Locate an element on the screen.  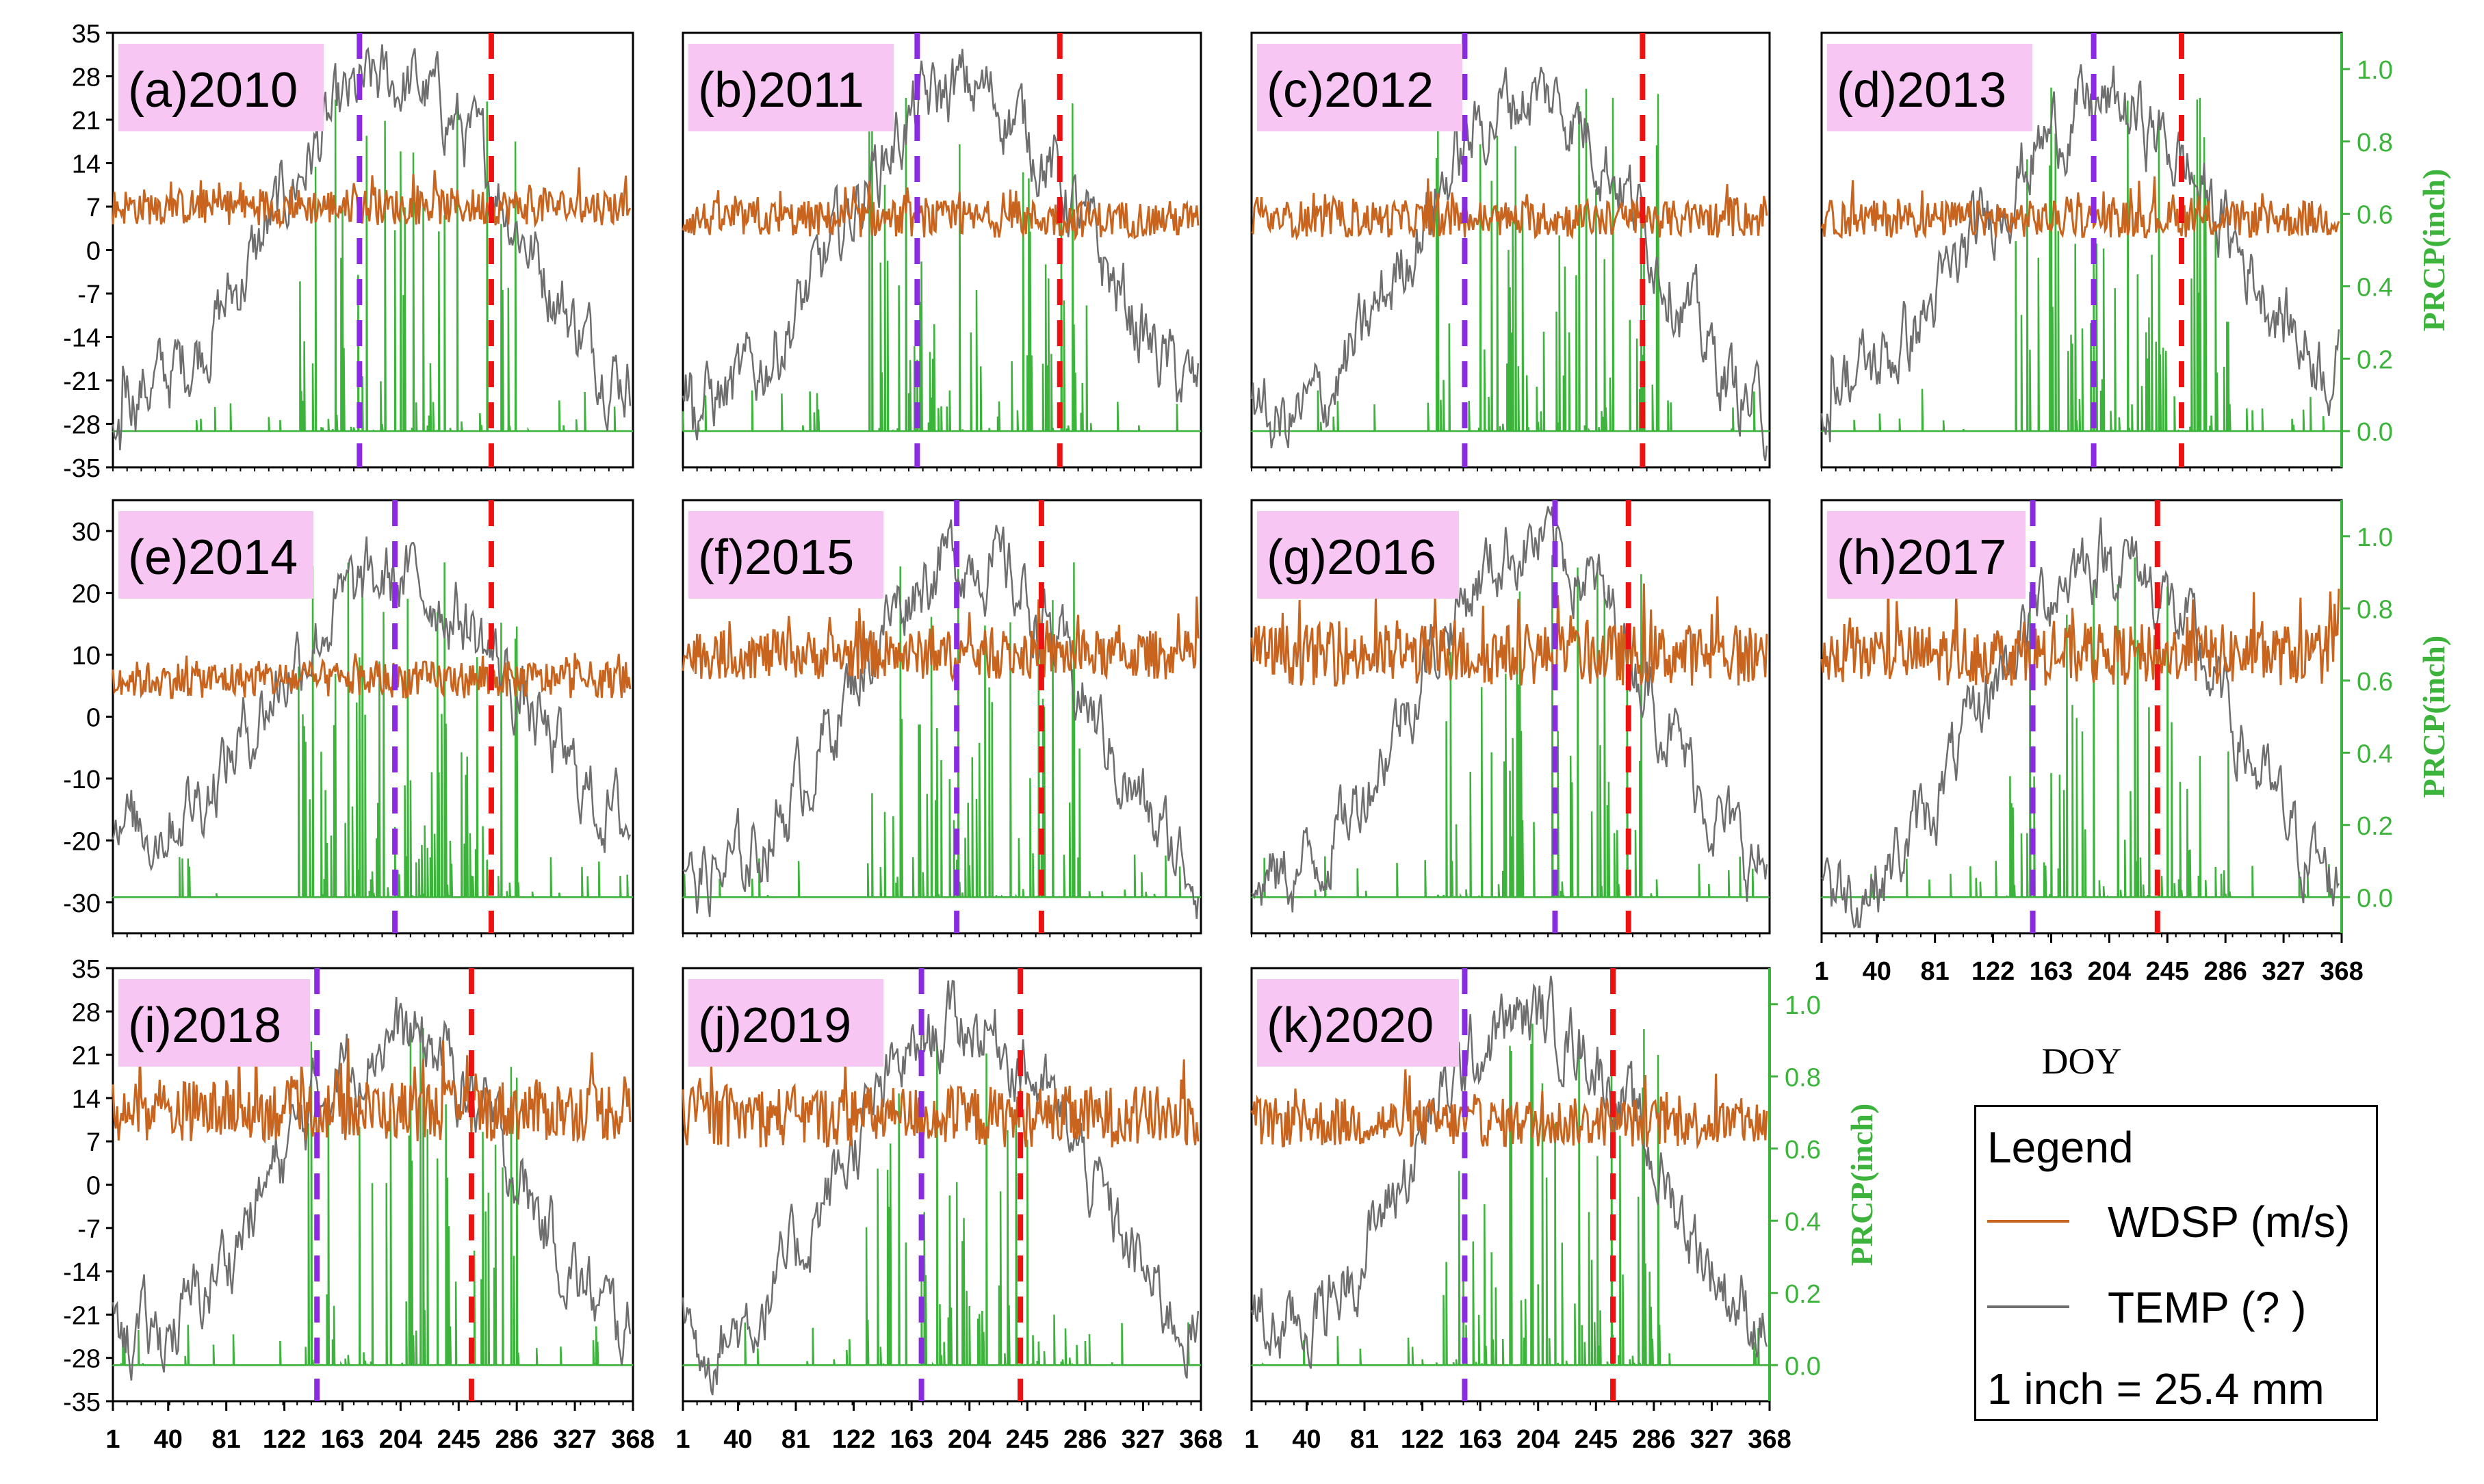
panel-g2016: (g)2016 is located at coordinates (1510, 718).